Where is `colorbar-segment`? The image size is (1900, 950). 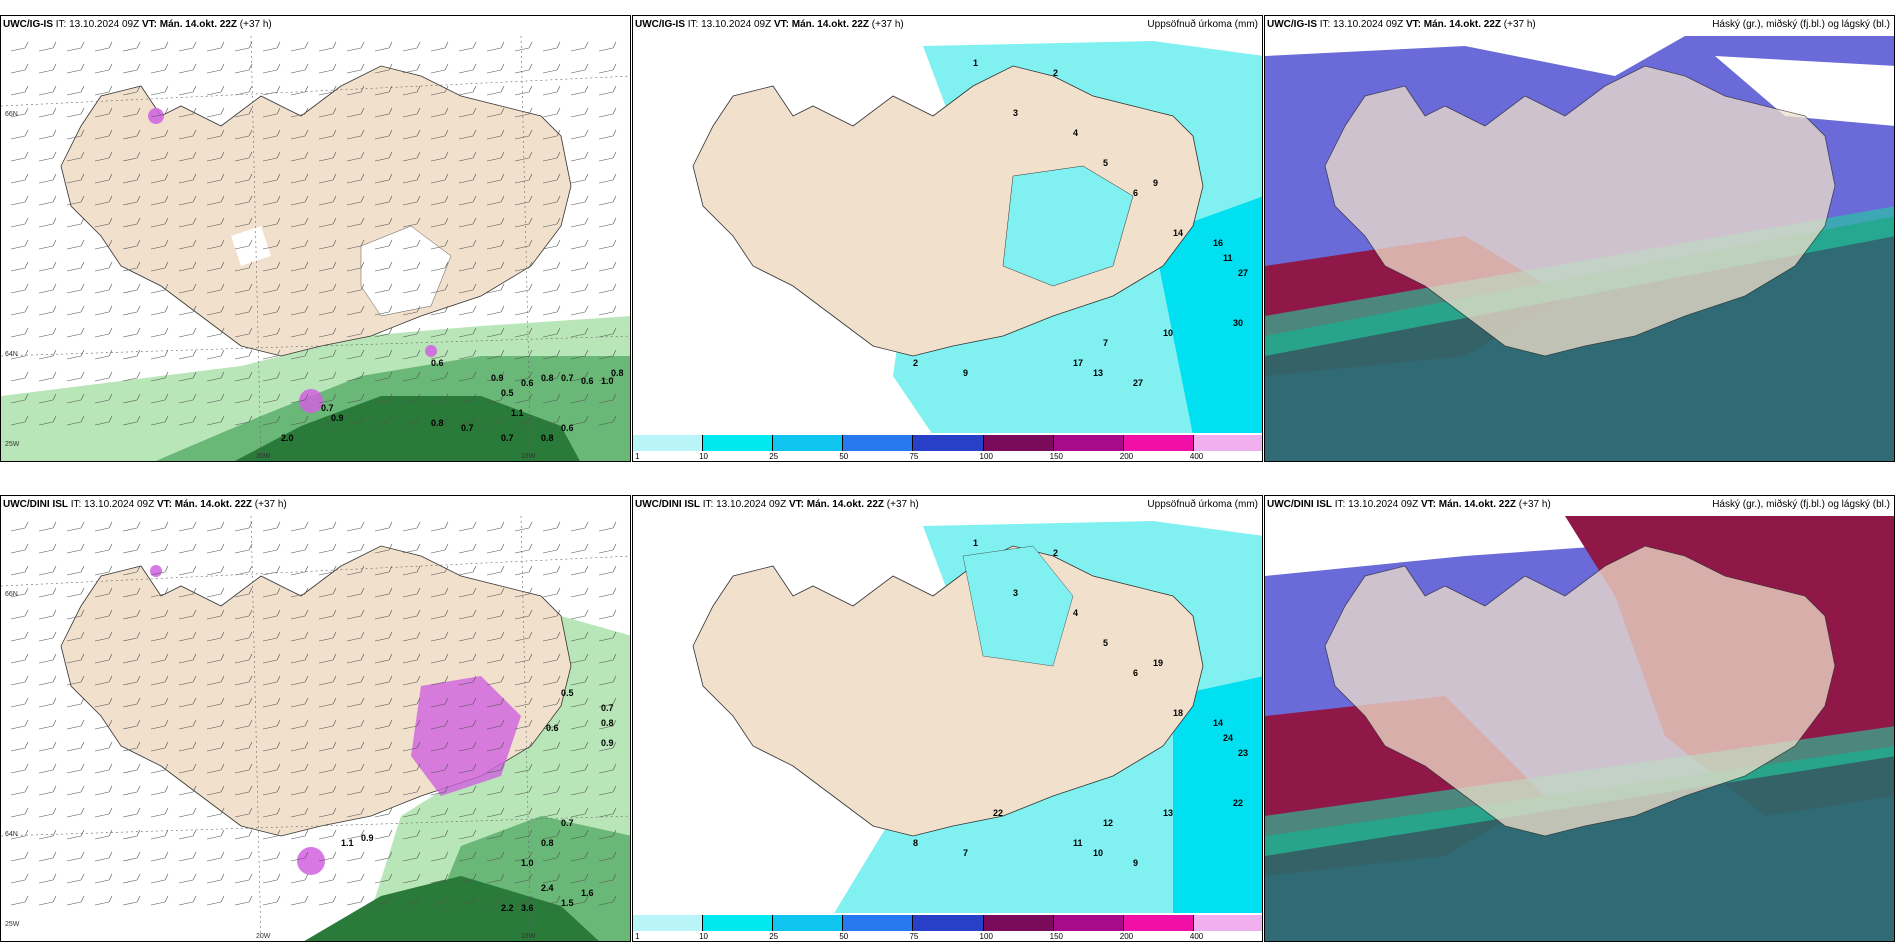 colorbar-segment is located at coordinates (808, 443).